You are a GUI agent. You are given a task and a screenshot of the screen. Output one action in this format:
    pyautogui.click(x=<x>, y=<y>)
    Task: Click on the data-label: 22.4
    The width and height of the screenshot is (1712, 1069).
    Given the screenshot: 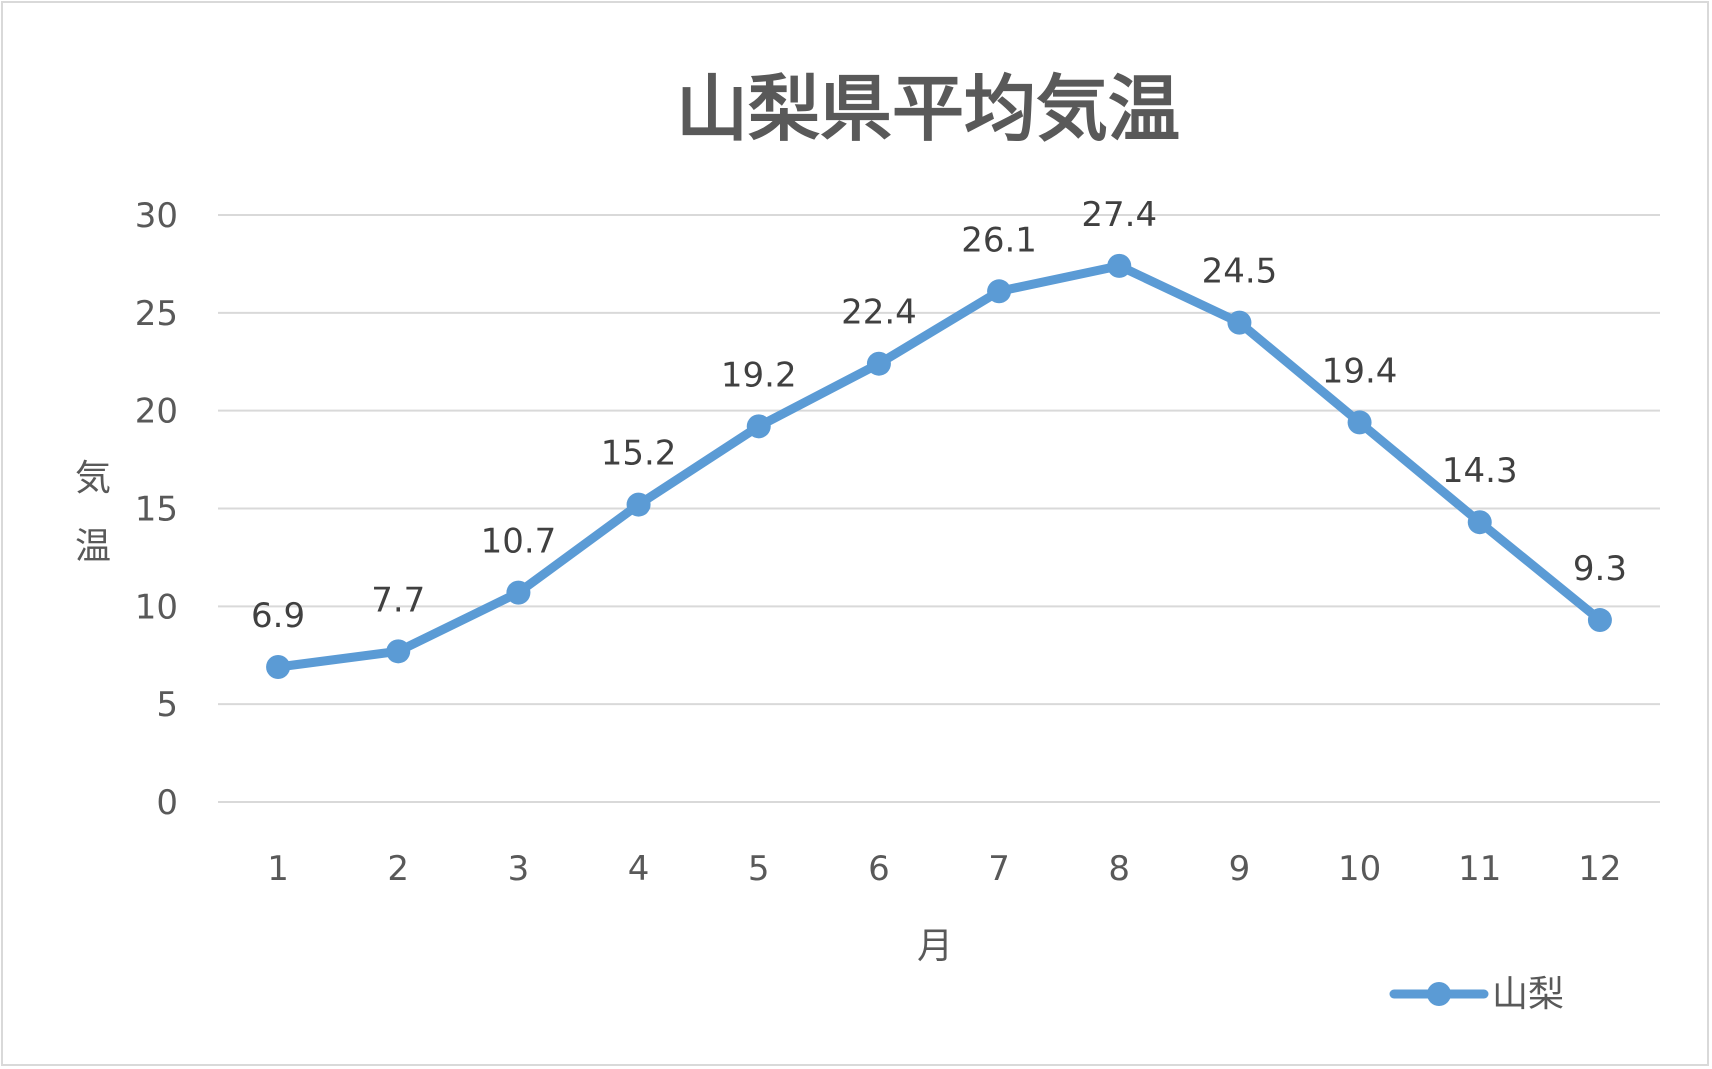 What is the action you would take?
    pyautogui.click(x=879, y=313)
    